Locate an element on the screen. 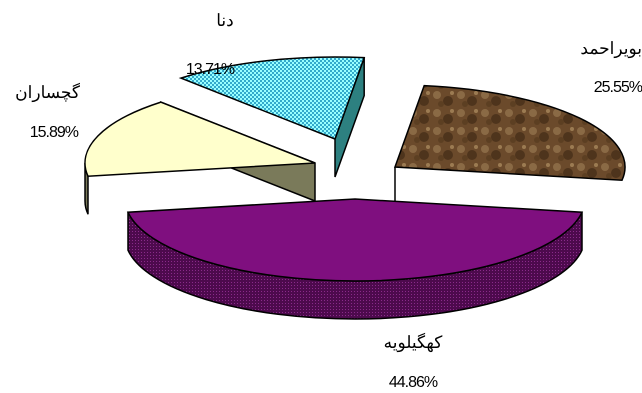 This screenshot has height=393, width=642. slice-dena is located at coordinates (272, 117).